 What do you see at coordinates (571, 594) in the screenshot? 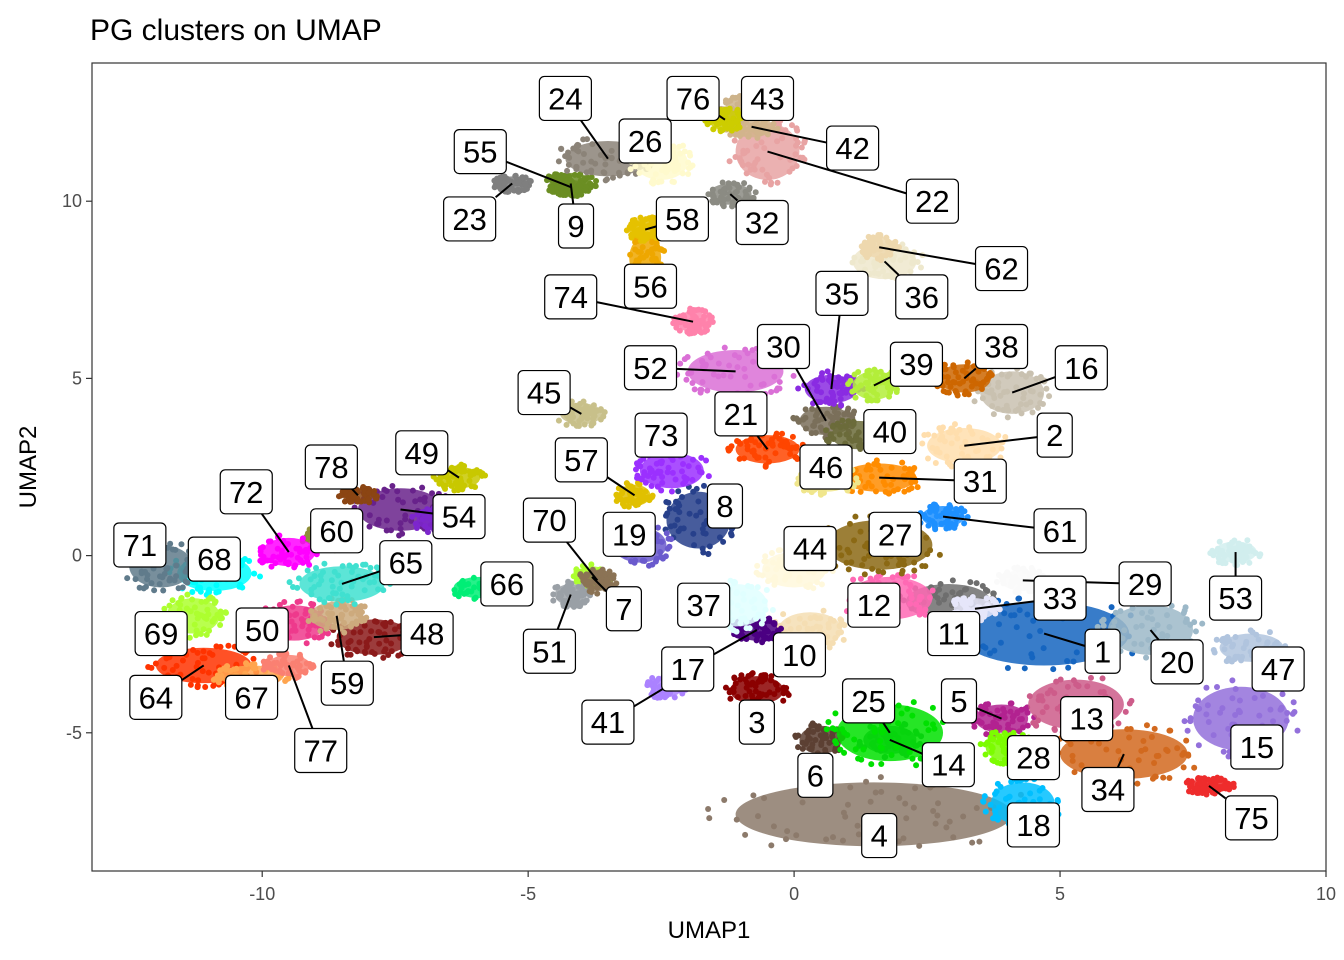
I see `cluster-51-points` at bounding box center [571, 594].